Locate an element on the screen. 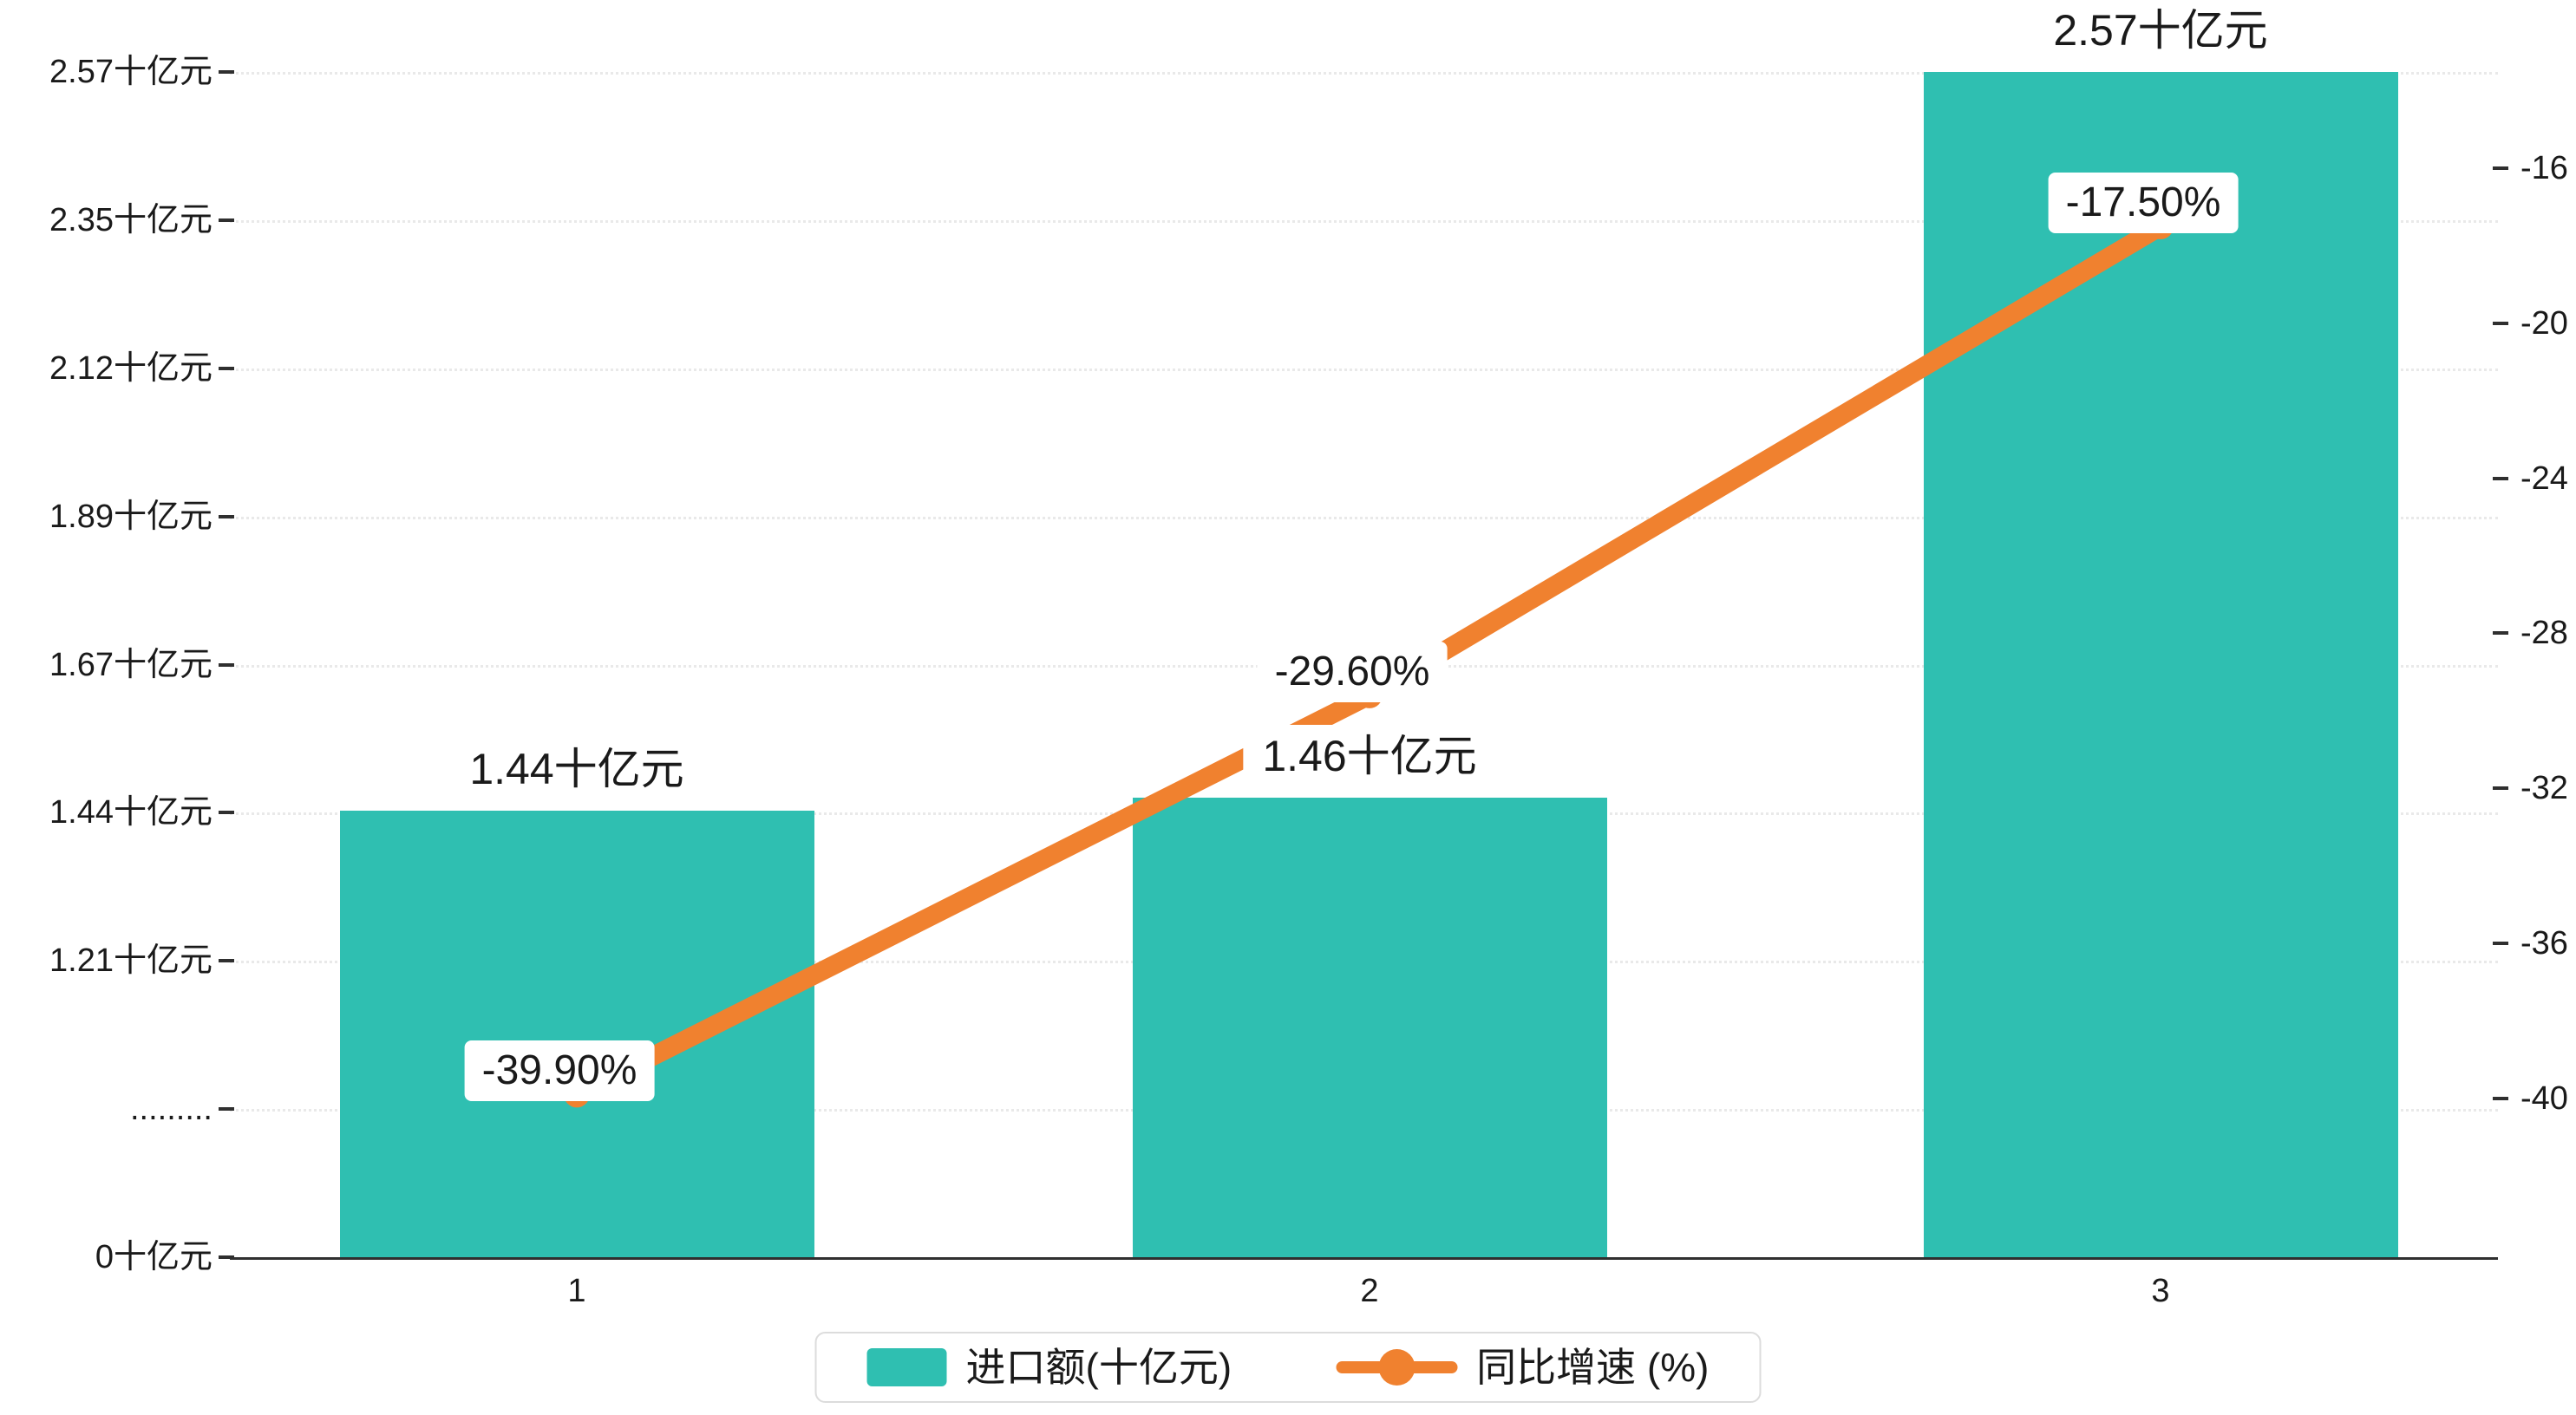 This screenshot has width=2576, height=1415. x-axis-line is located at coordinates (1364, 1258).